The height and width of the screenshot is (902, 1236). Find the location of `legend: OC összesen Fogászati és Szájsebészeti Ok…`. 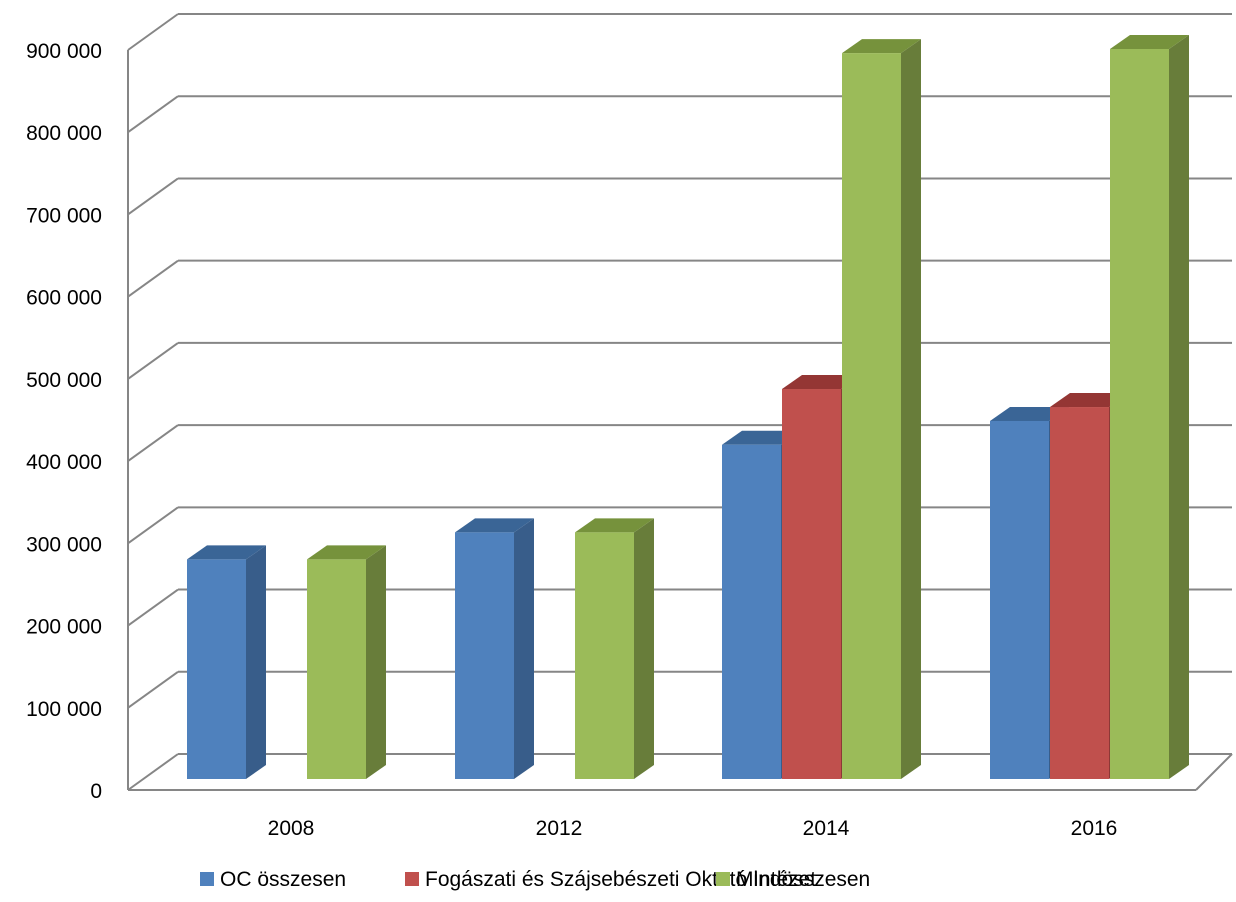

legend: OC összesen Fogászati és Szájsebészeti Ok… is located at coordinates (535, 879).